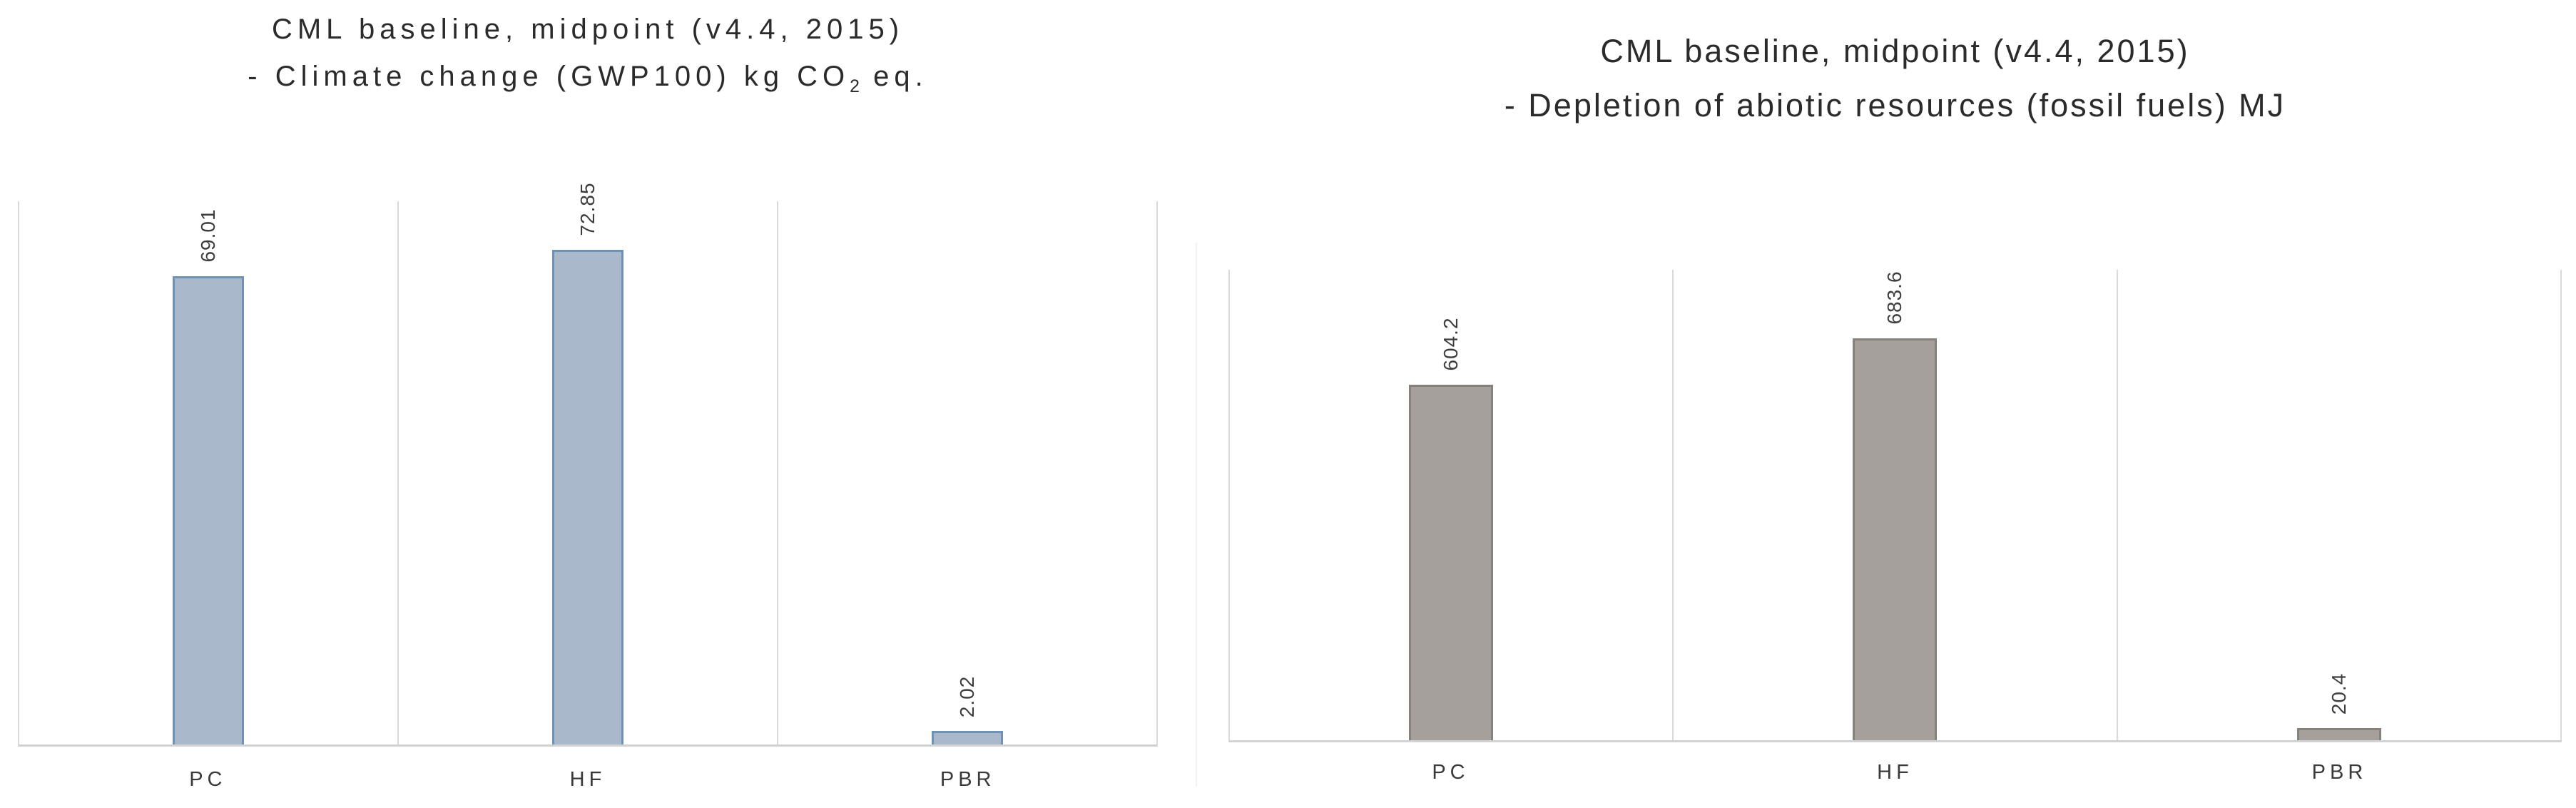 This screenshot has height=808, width=2576. I want to click on category-cell-hf: 72.85, so click(588, 463).